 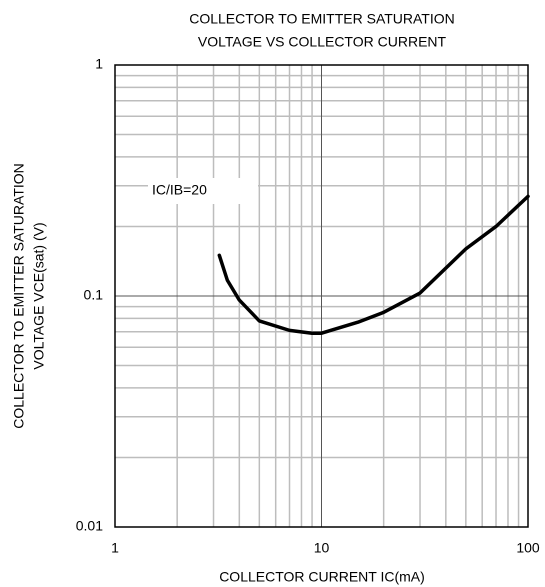 I want to click on x-tick-label: 100, so click(x=528, y=548).